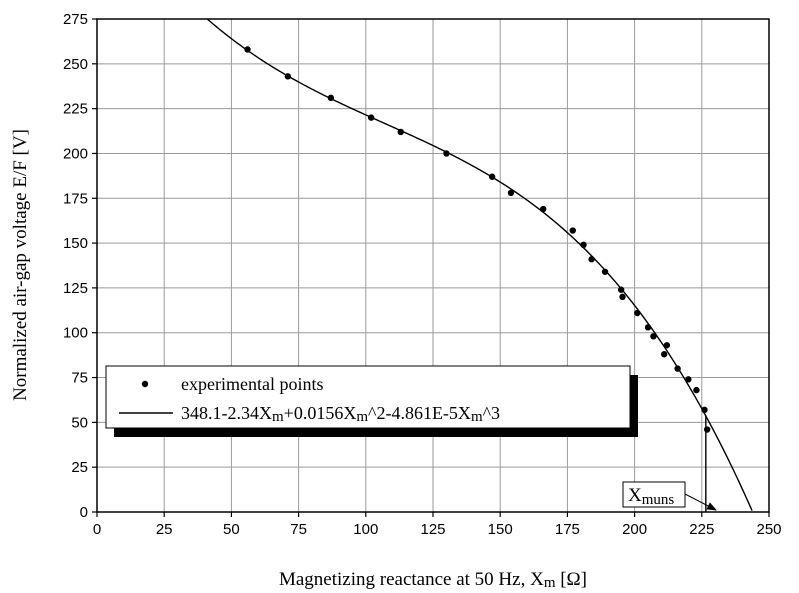 This screenshot has height=593, width=799. Describe the element at coordinates (340, 414) in the screenshot. I see `legend-label-fit: 348.1-2.34Xm+0.0156Xm^2-4.861E-5Xm^3` at that location.